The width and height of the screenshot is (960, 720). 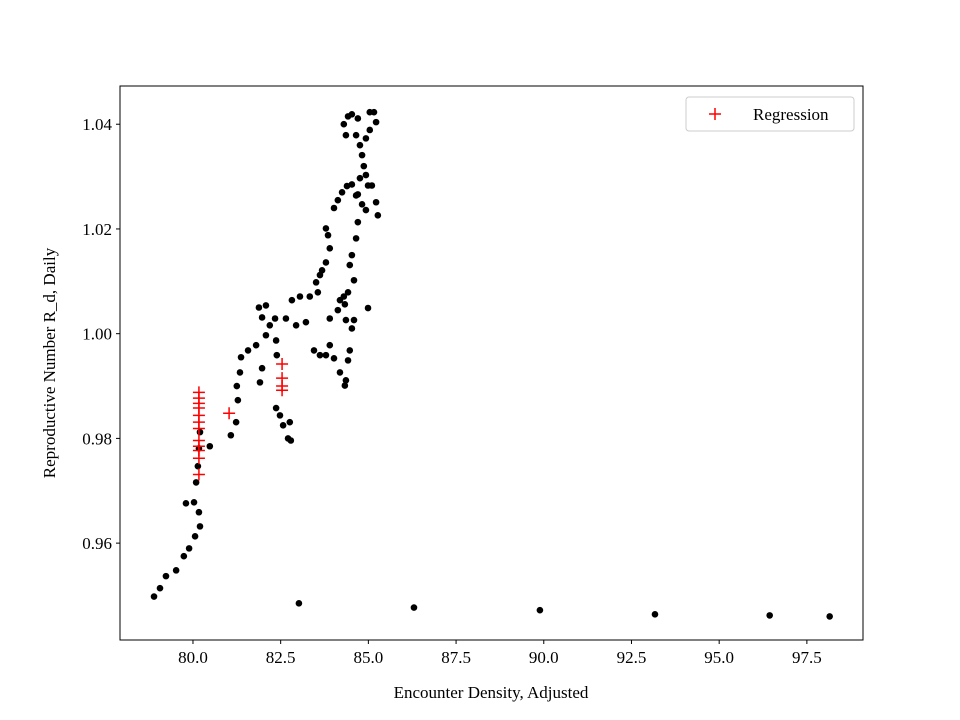 What do you see at coordinates (456, 657) in the screenshot?
I see `x-tick-label: 87.5` at bounding box center [456, 657].